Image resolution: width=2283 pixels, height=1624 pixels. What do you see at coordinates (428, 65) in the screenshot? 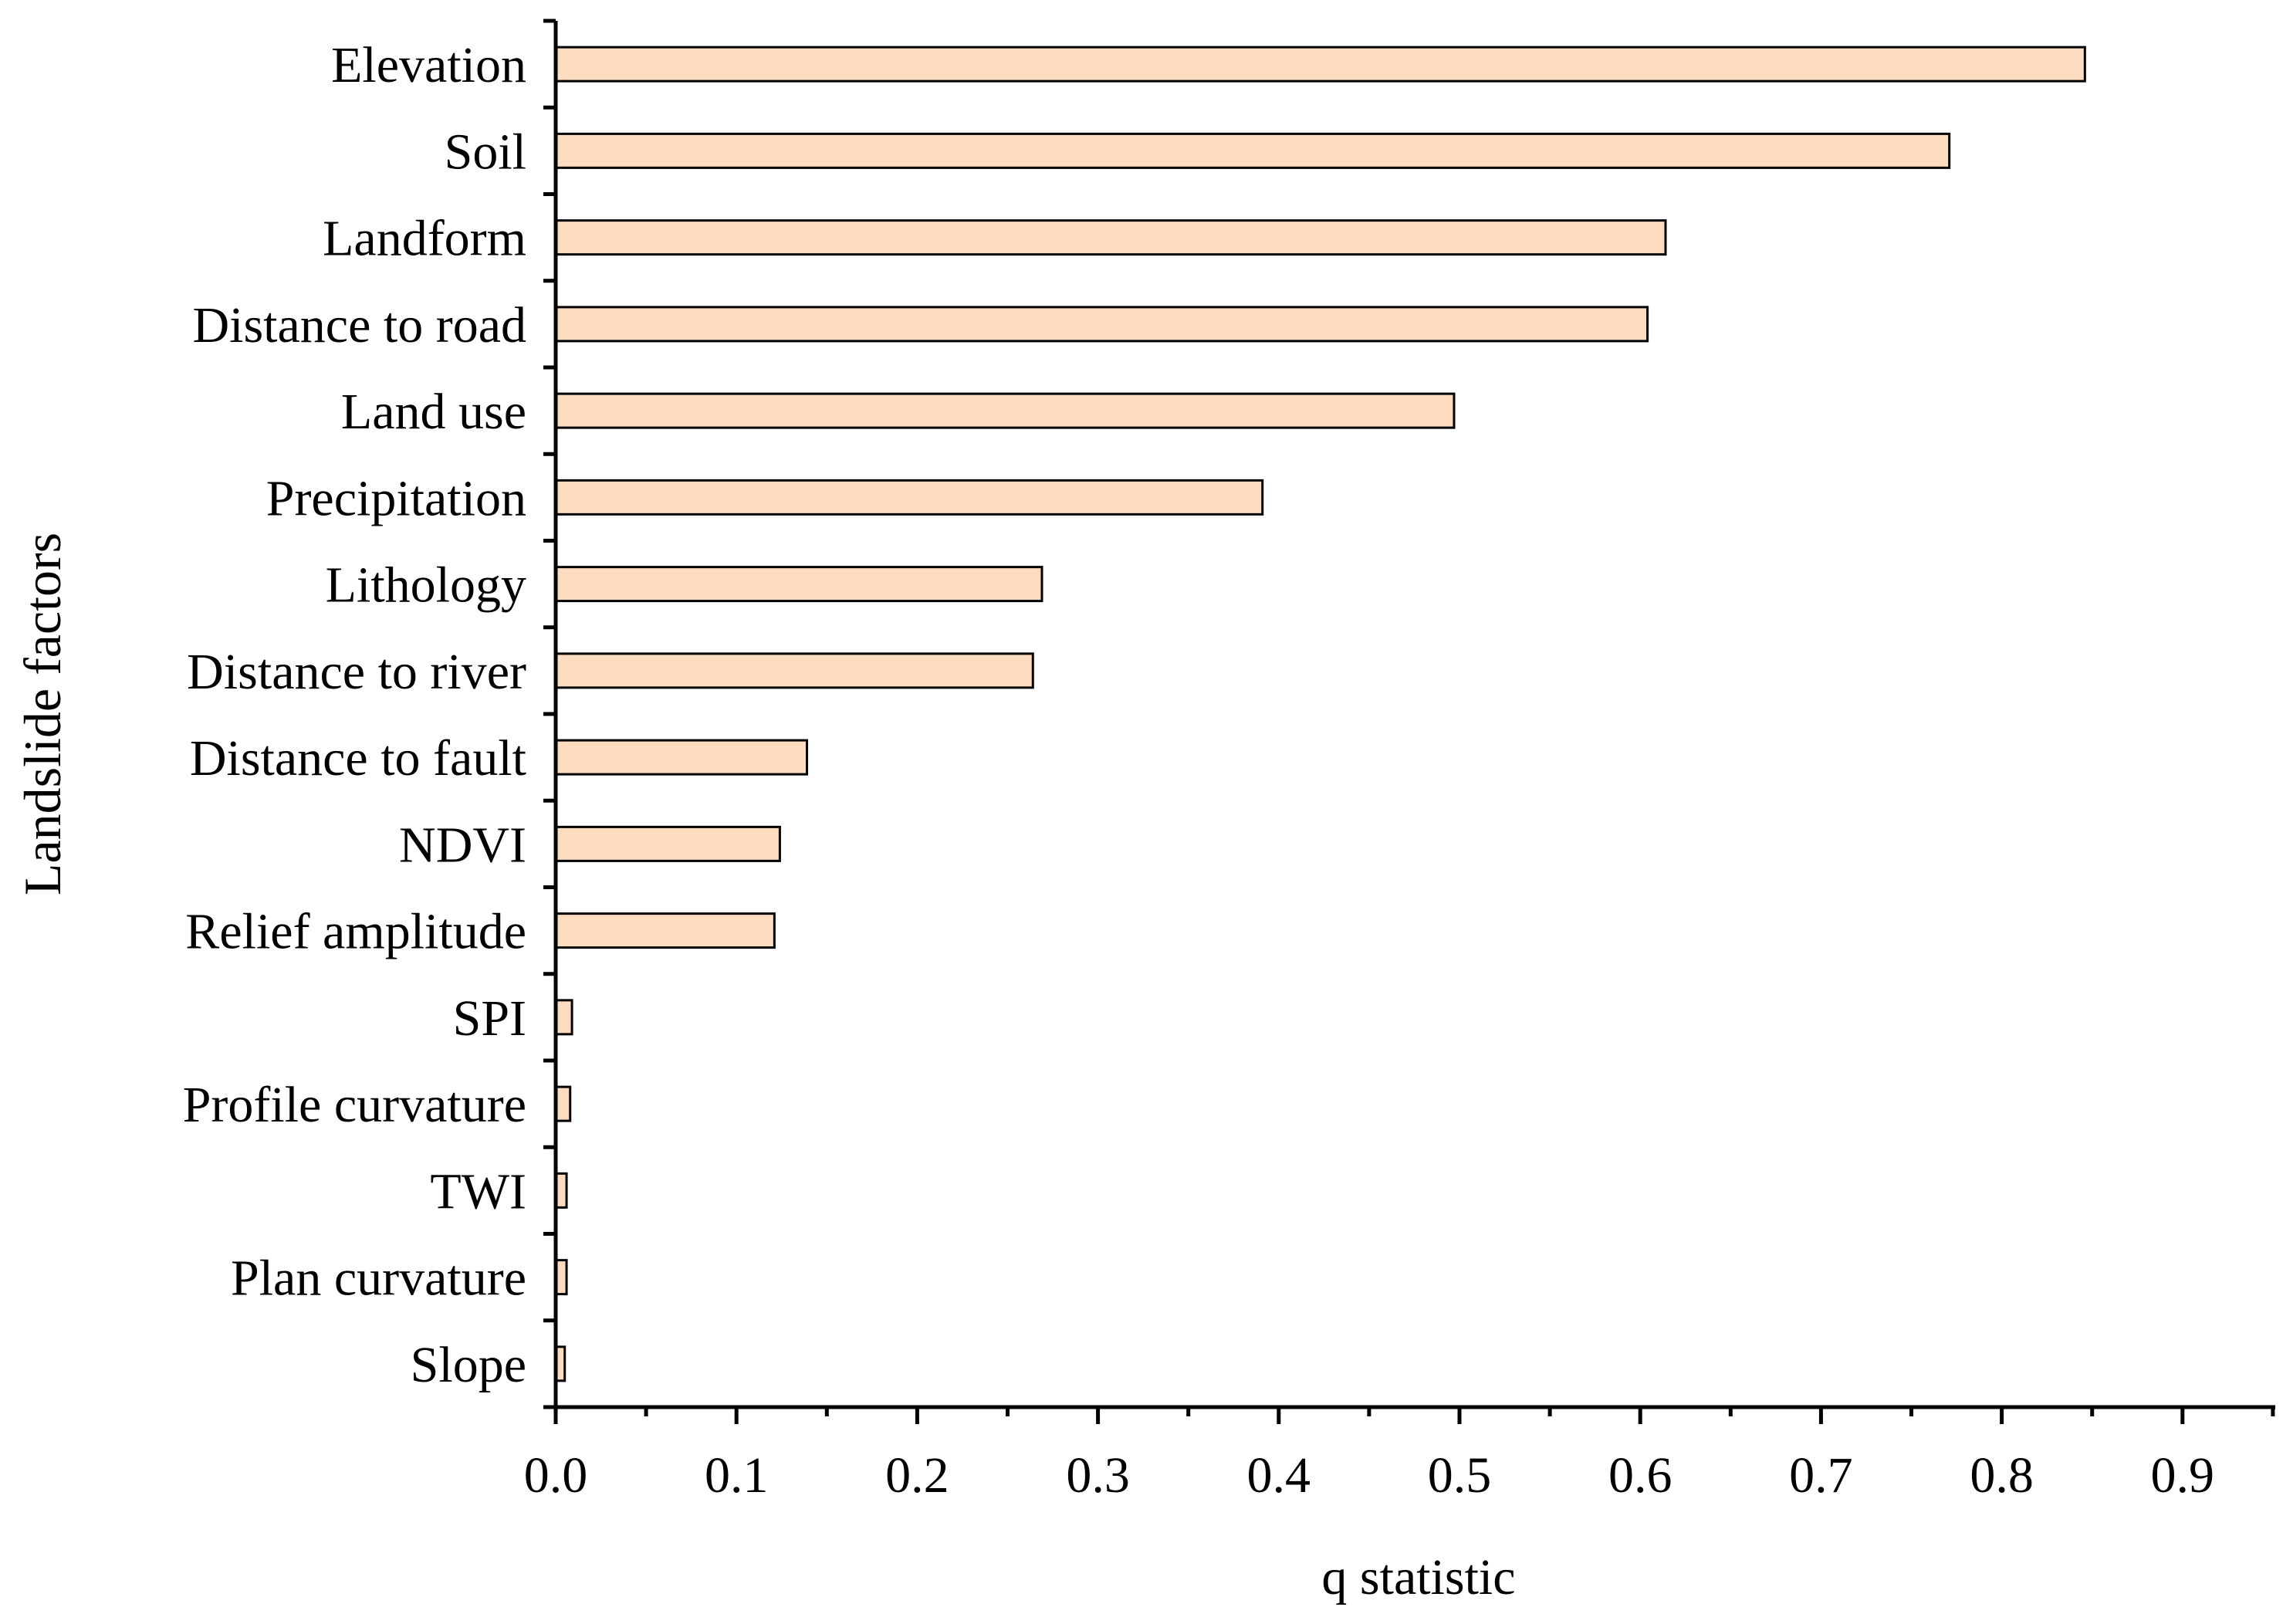
I see `category-label: Elevation` at bounding box center [428, 65].